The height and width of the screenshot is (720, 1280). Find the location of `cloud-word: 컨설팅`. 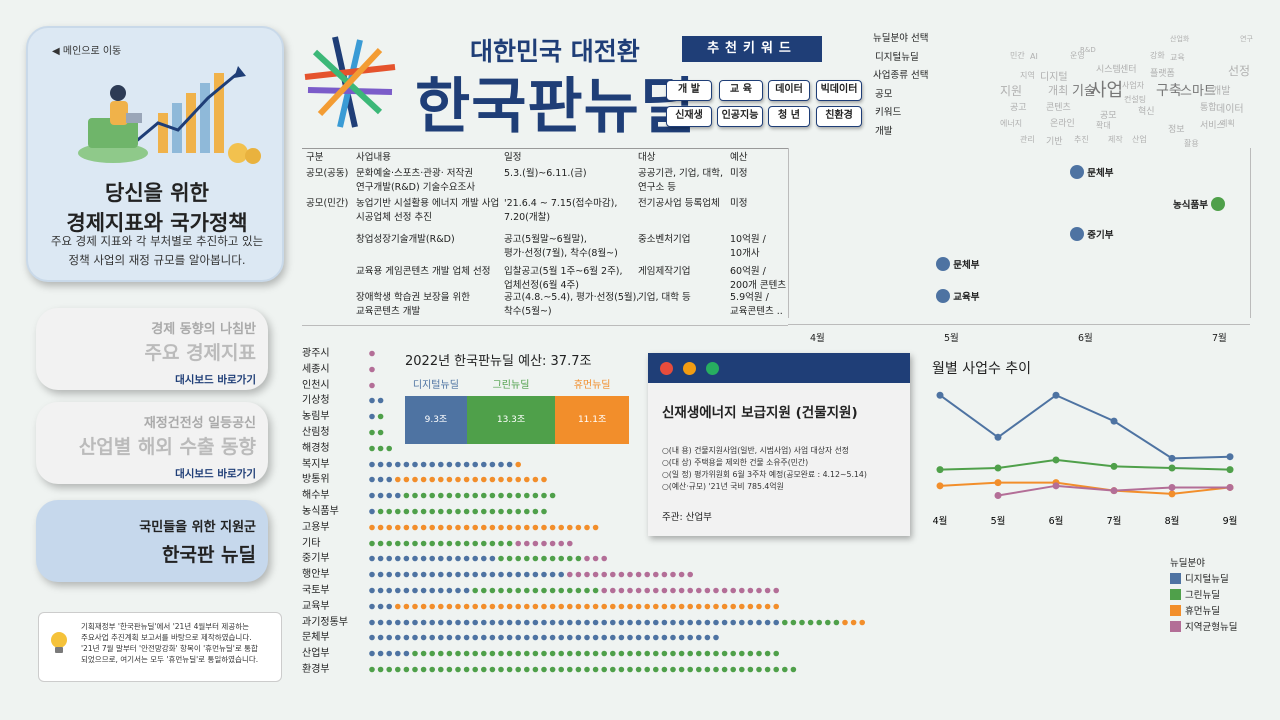

cloud-word: 컨설팅 is located at coordinates (1135, 99).